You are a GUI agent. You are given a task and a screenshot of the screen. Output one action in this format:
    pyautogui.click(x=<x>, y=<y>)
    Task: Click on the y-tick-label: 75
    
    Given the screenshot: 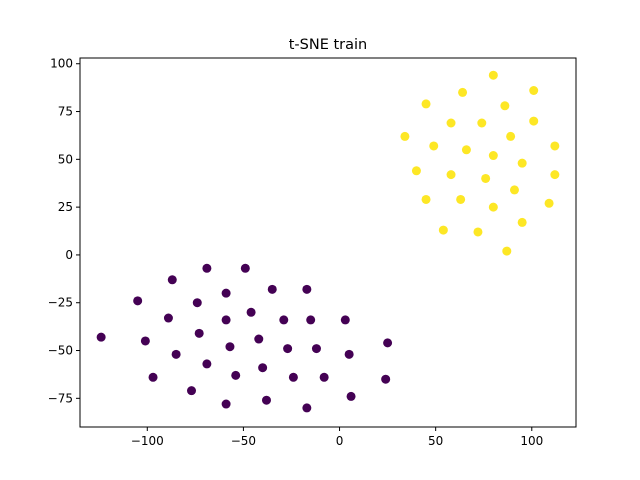 What is the action you would take?
    pyautogui.click(x=65, y=112)
    